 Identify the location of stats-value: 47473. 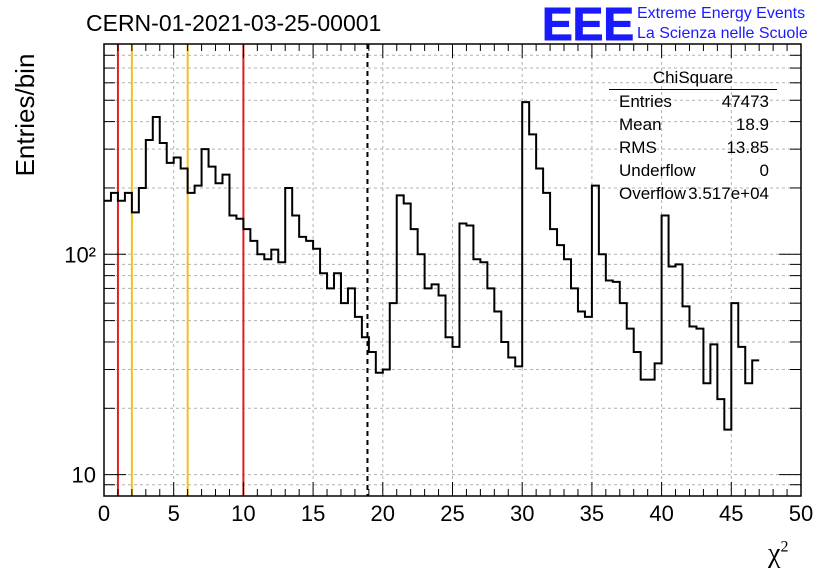
(745, 101).